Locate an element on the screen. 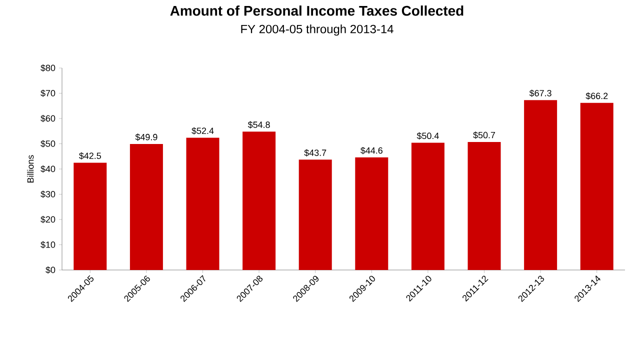 This screenshot has width=634, height=337. y-tick-label: $40 is located at coordinates (48, 169).